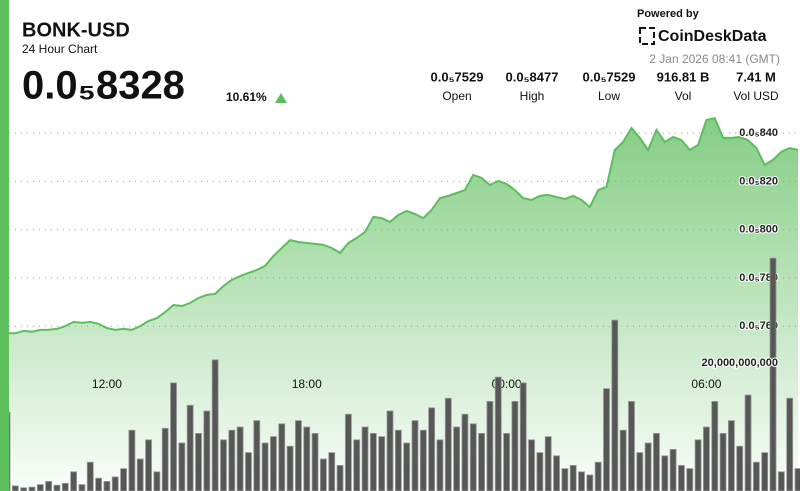 The width and height of the screenshot is (800, 491). I want to click on powered-by: Powered by, so click(668, 14).